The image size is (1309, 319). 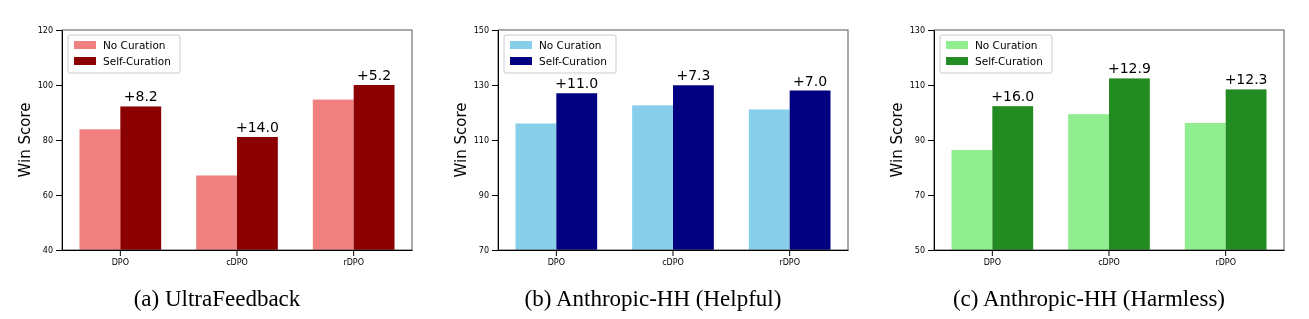 I want to click on text: (b) Anthropic-HH (Helpful), so click(x=653, y=298).